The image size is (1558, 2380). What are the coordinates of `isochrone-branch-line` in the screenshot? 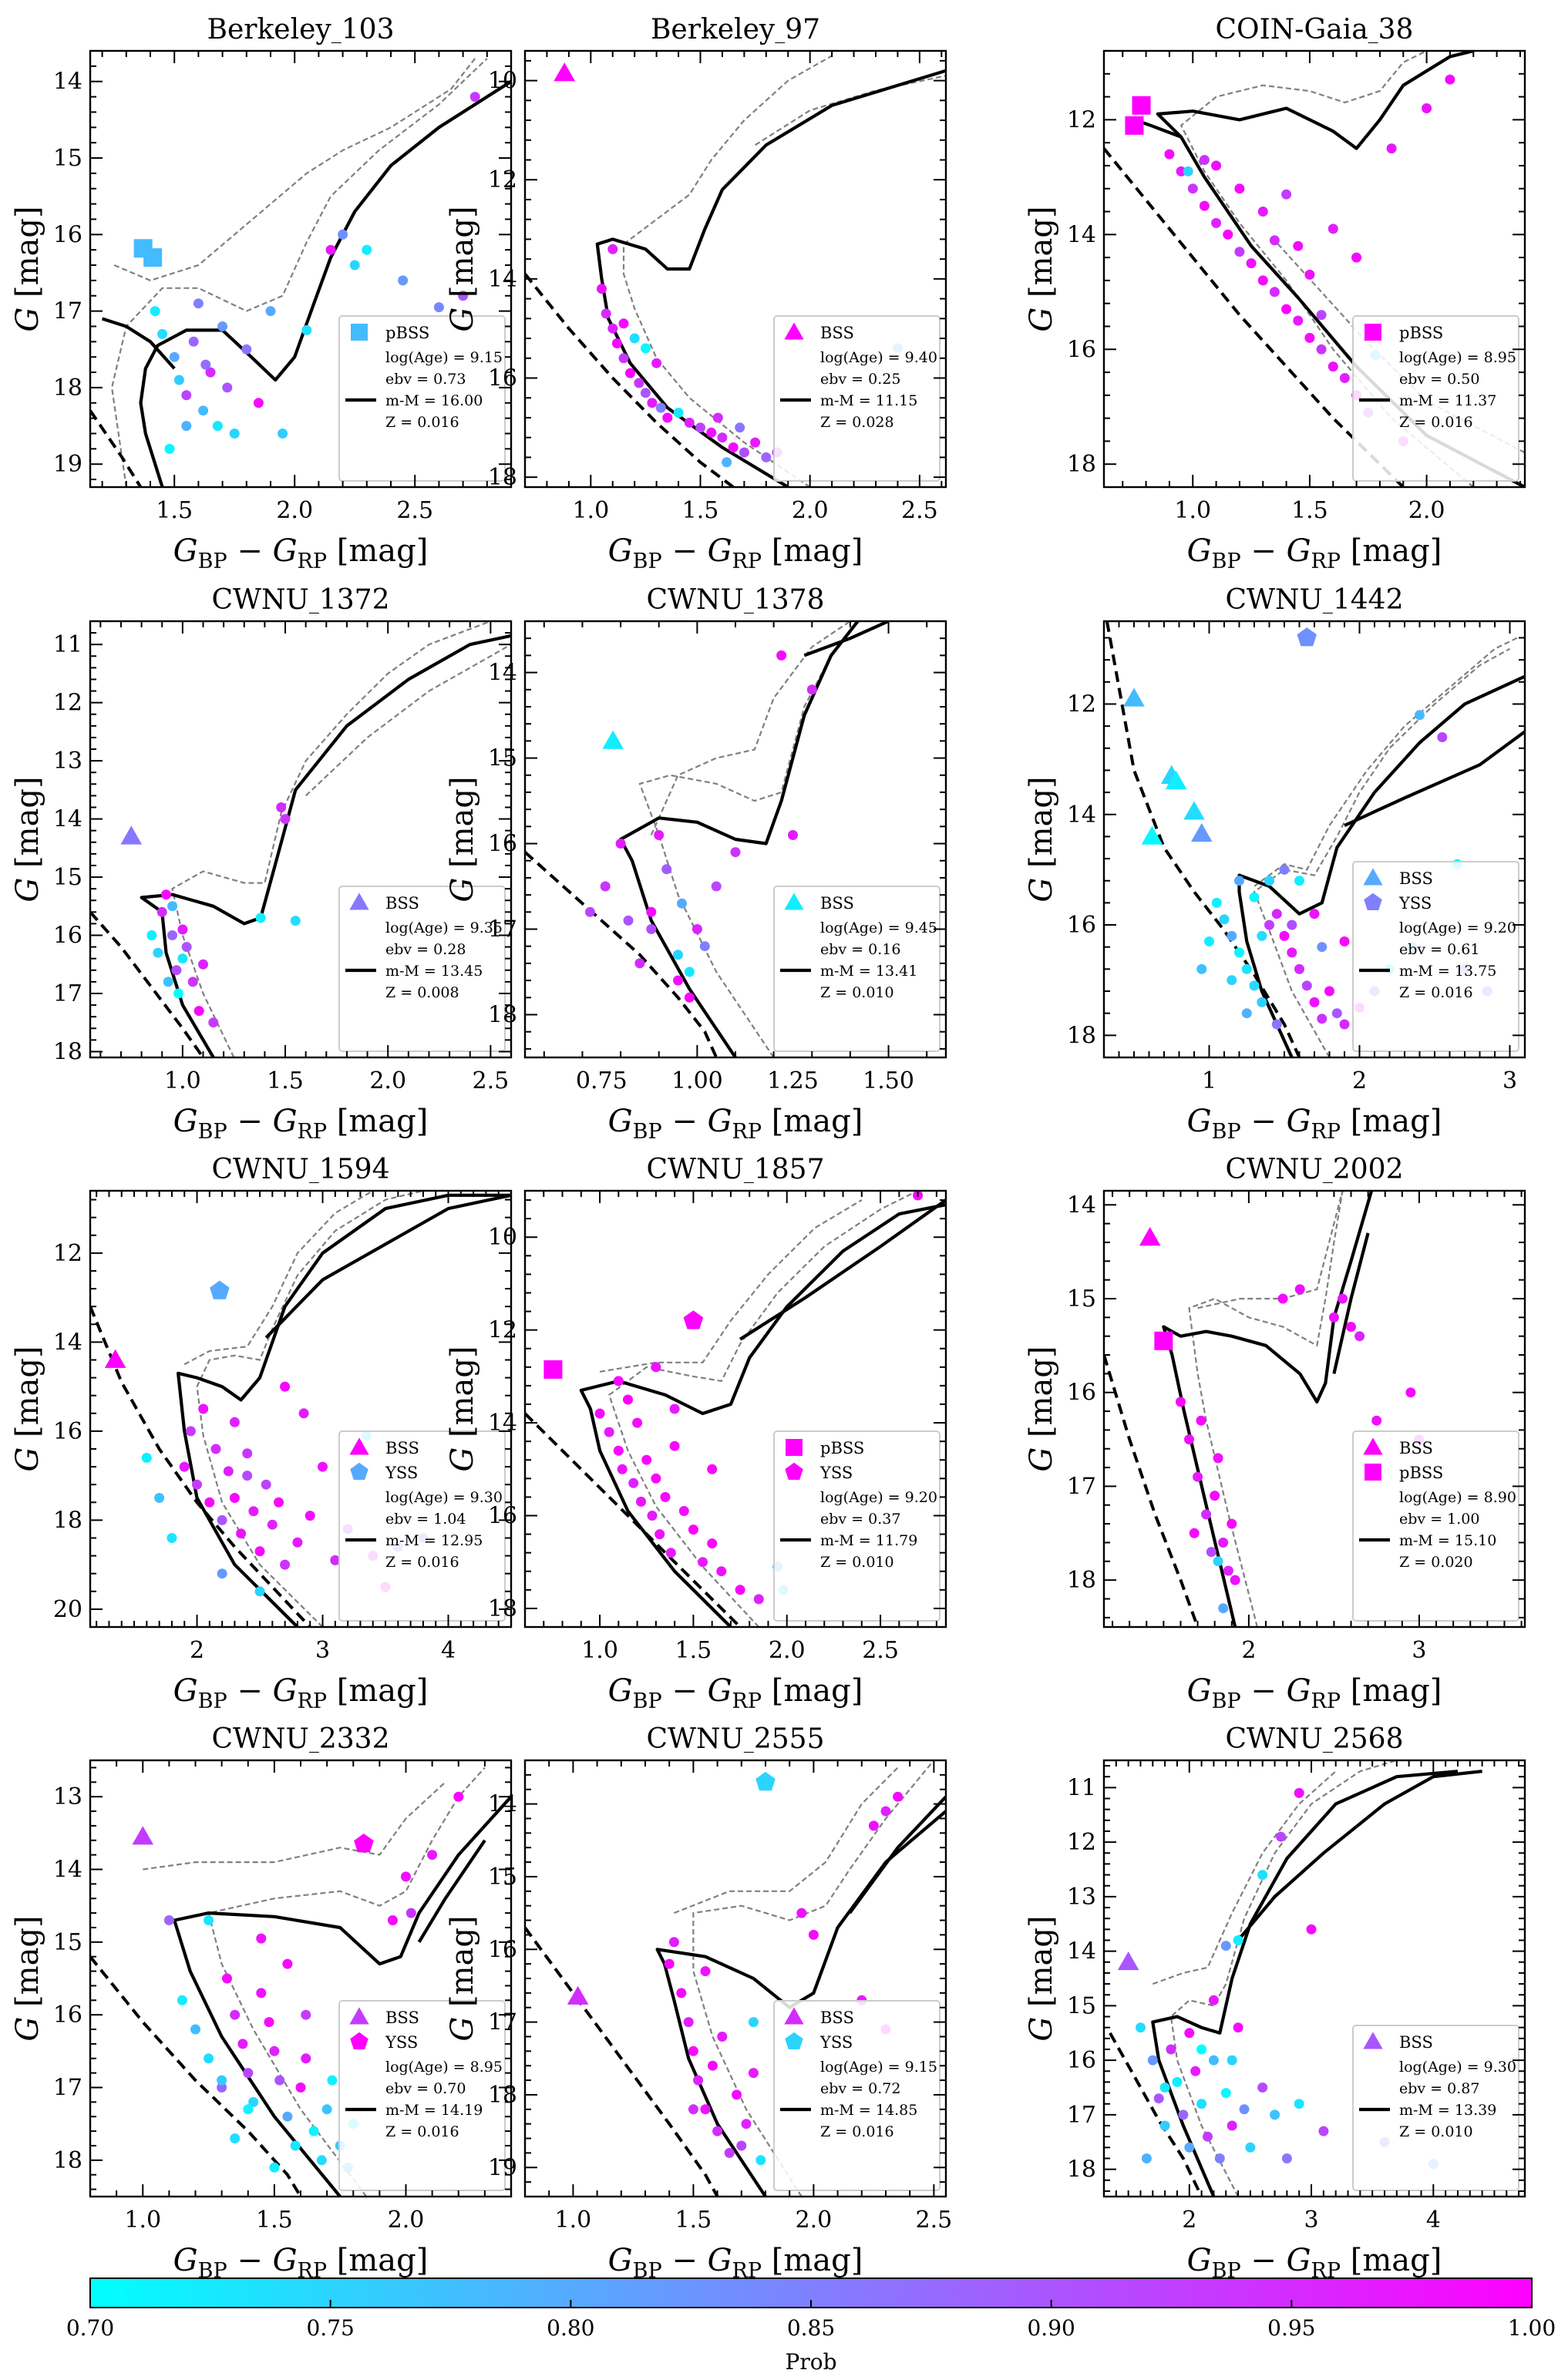 It's located at (846, 639).